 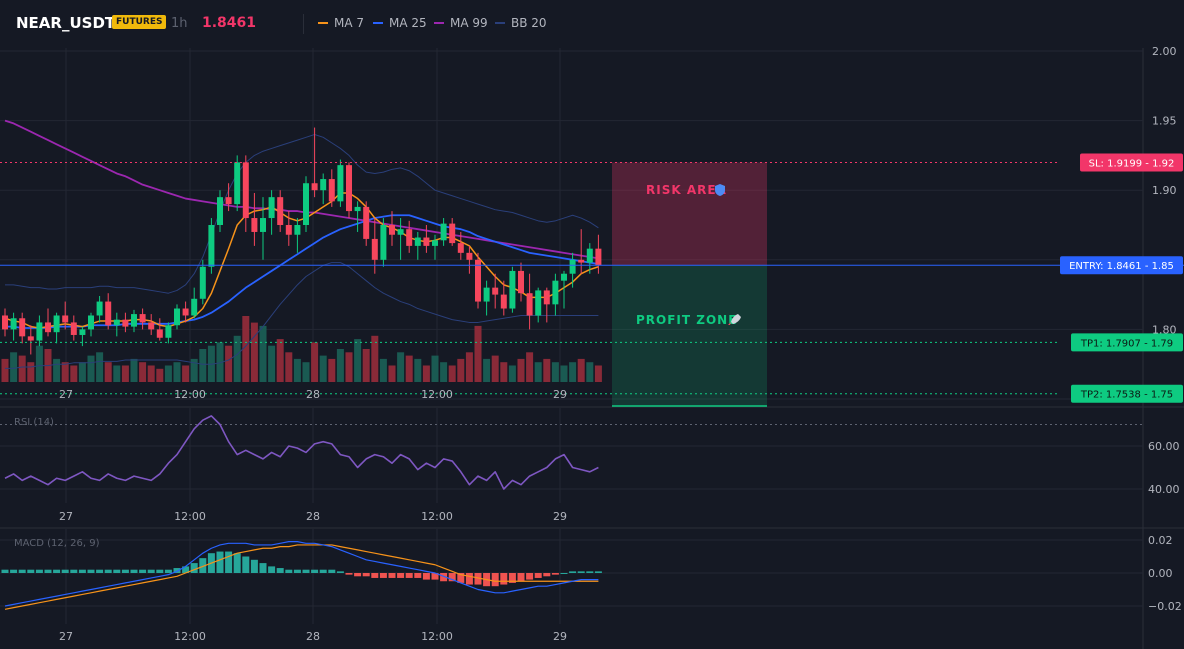 What do you see at coordinates (66, 23) in the screenshot?
I see `symbol-name: NEAR_USDT` at bounding box center [66, 23].